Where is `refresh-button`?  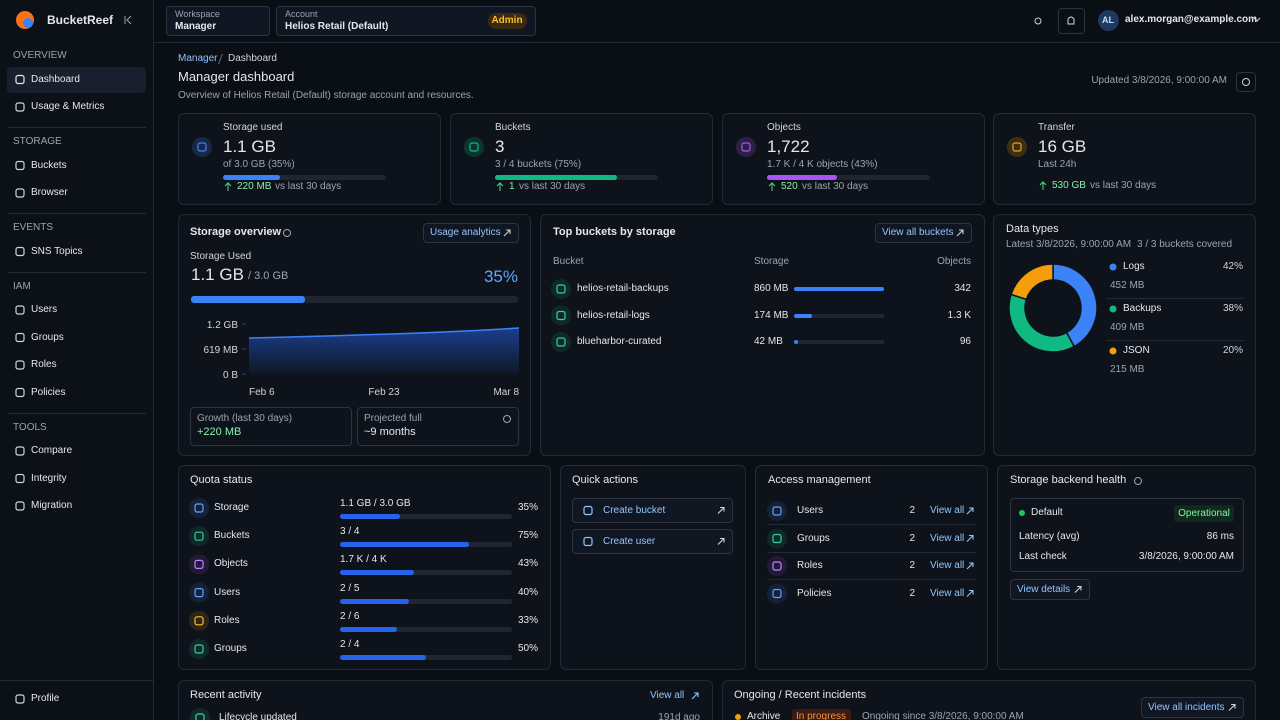 refresh-button is located at coordinates (1246, 82).